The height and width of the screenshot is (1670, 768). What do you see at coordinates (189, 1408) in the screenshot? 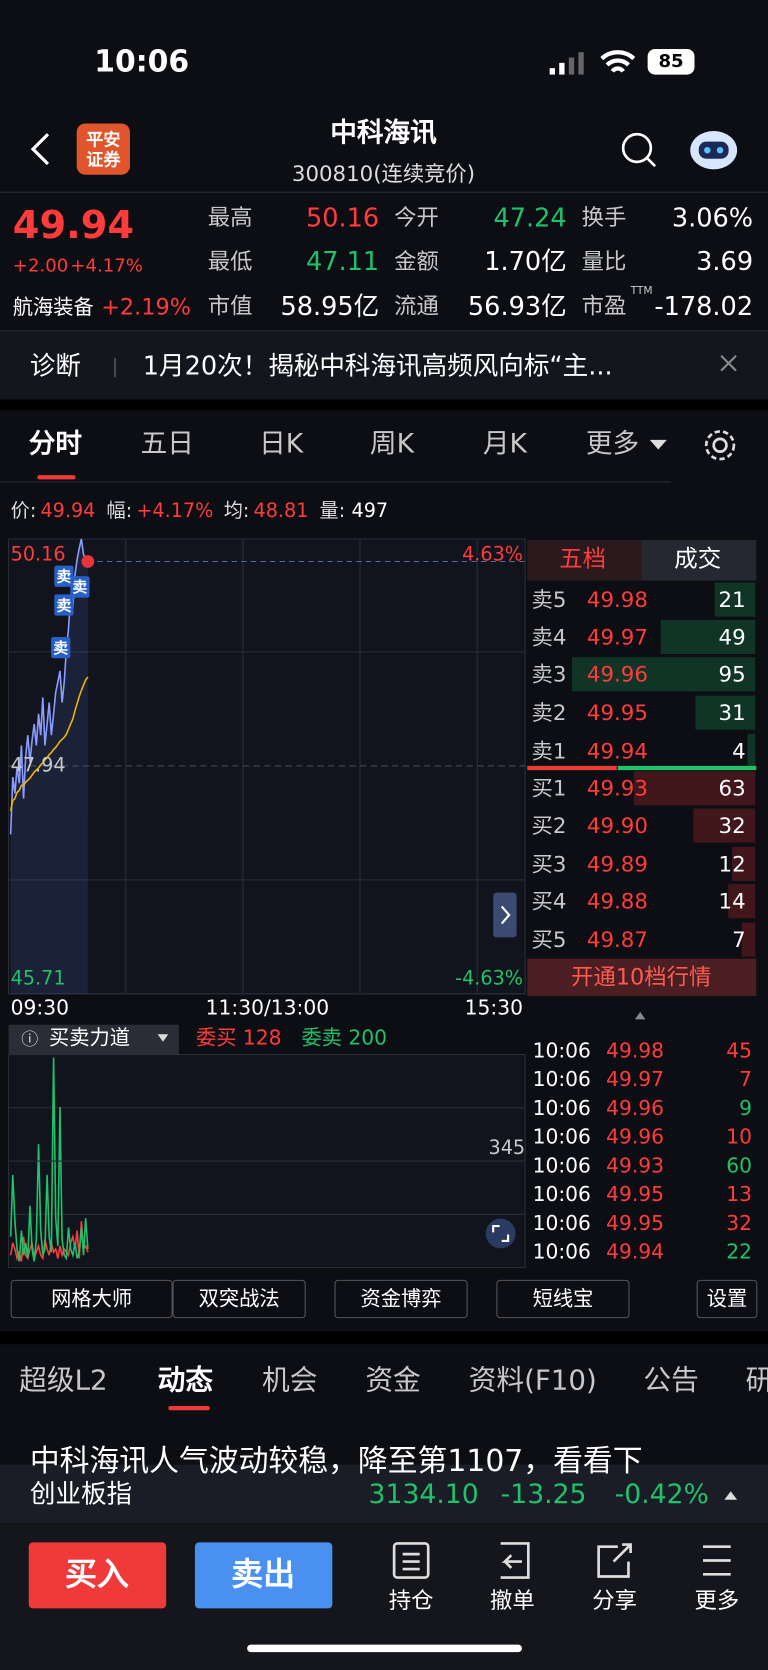
I see `tab-underline` at bounding box center [189, 1408].